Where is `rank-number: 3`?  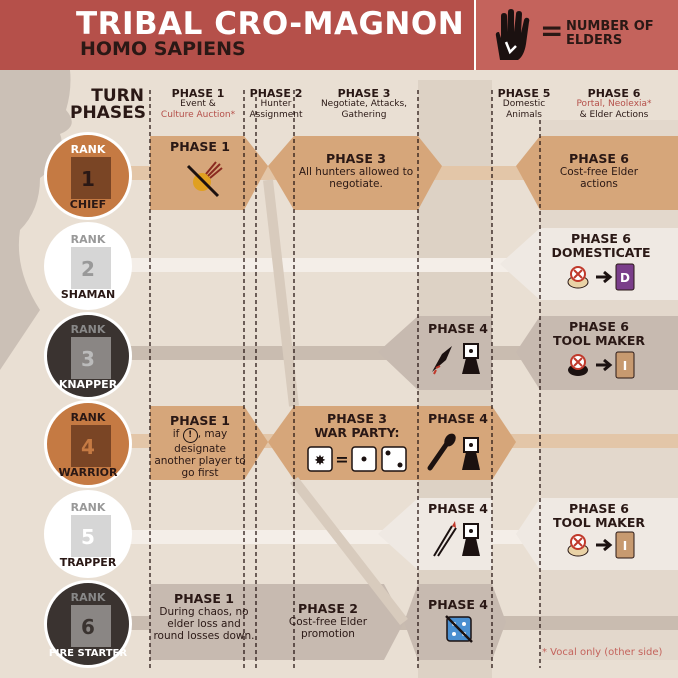
rank-number: 3 is located at coordinates (88, 359).